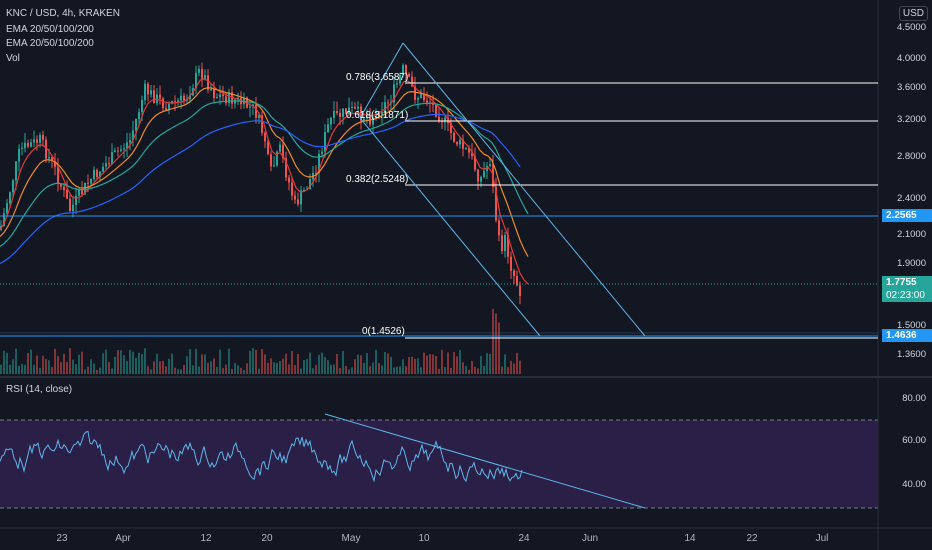  What do you see at coordinates (39, 389) in the screenshot?
I see `rsi-title: RSI (14, close)` at bounding box center [39, 389].